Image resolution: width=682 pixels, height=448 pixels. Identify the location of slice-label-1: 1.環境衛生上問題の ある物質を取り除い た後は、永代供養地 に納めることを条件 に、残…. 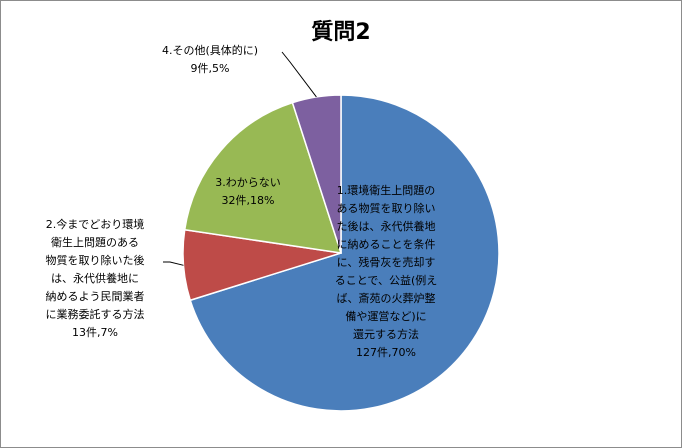
(386, 272).